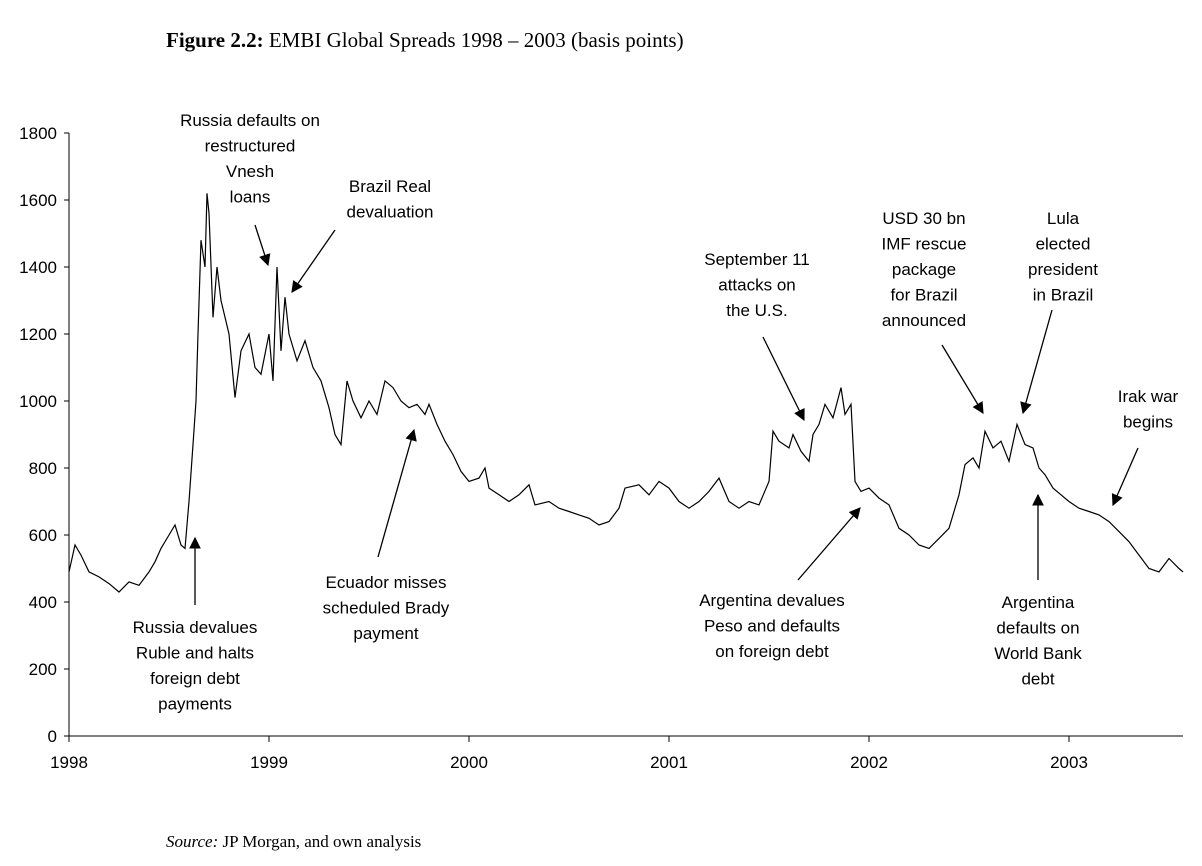  Describe the element at coordinates (869, 762) in the screenshot. I see `x-tick-label: 2002` at that location.